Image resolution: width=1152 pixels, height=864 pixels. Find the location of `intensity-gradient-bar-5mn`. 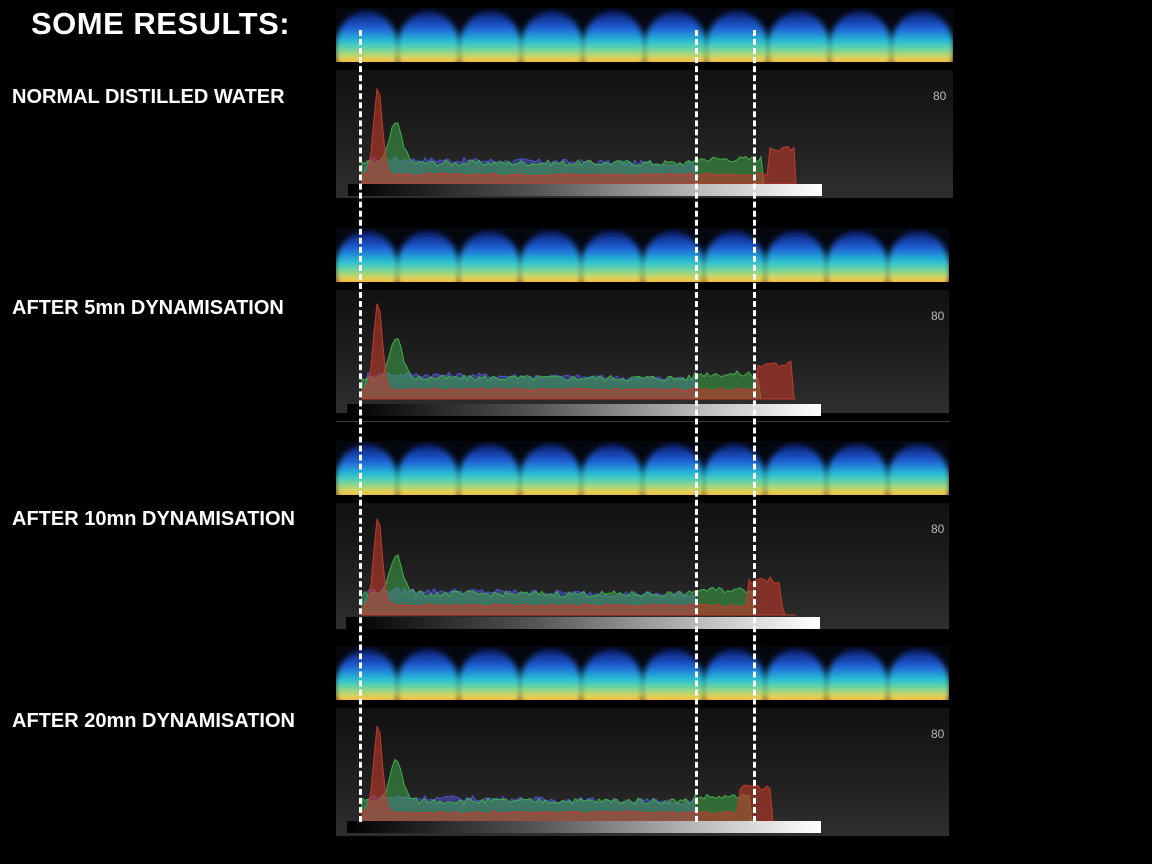

intensity-gradient-bar-5mn is located at coordinates (584, 410).